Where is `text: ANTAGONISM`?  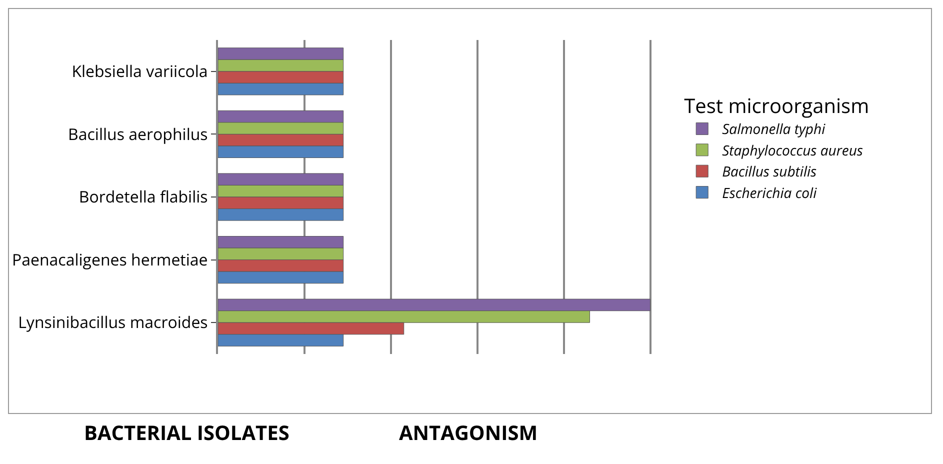
text: ANTAGONISM is located at coordinates (468, 432).